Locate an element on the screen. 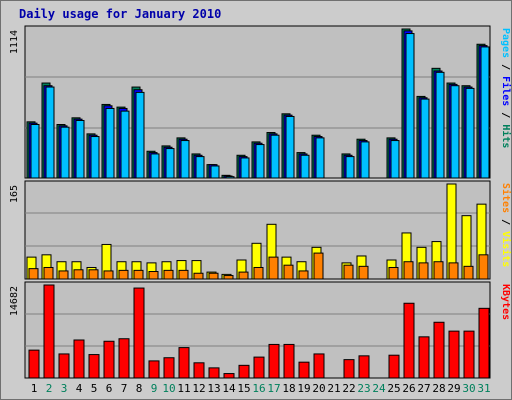 Image resolution: width=512 pixels, height=400 pixels. x-tick-label-day-7: 7 is located at coordinates (124, 388).